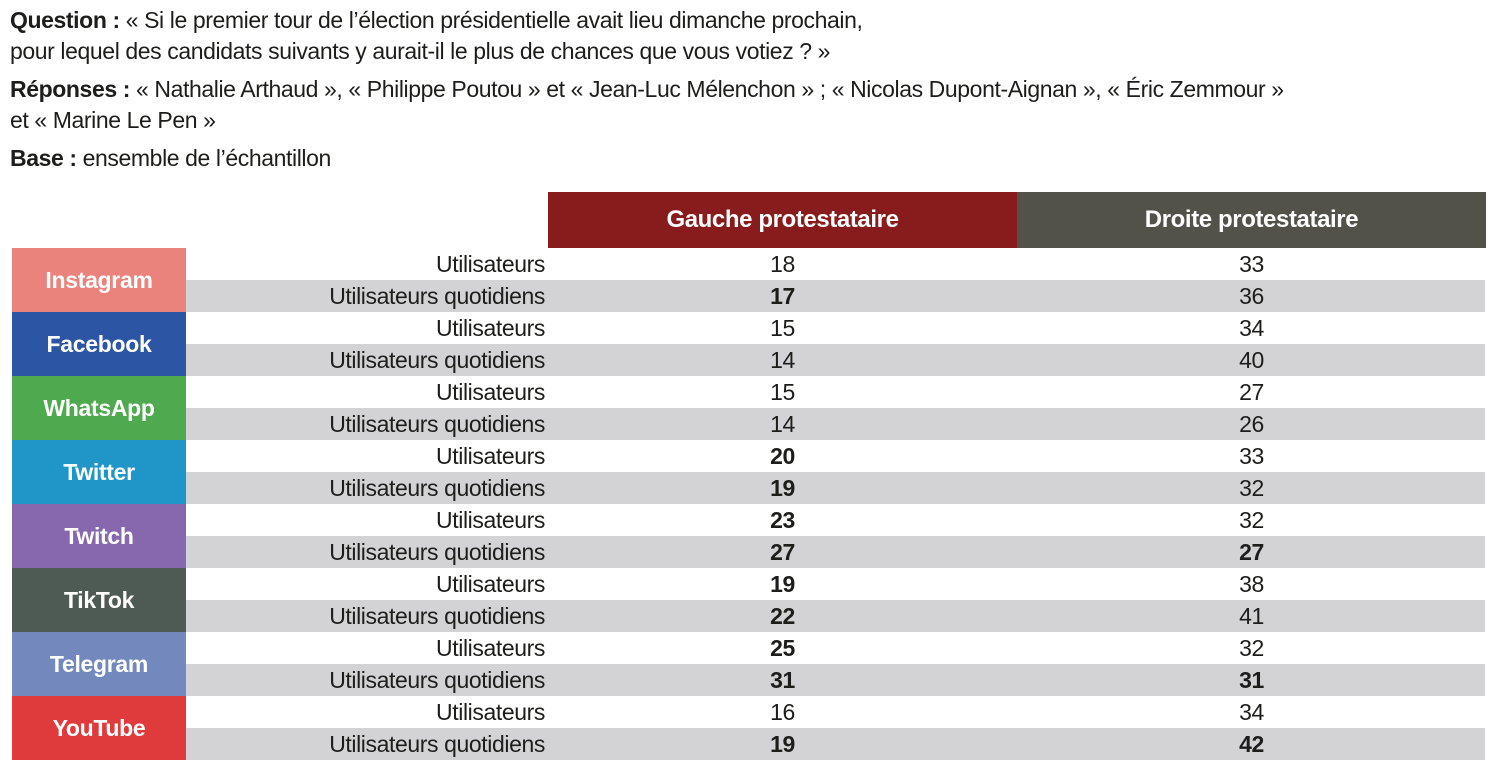 This screenshot has width=1498, height=783. I want to click on droite-value: 38, so click(1251, 584).